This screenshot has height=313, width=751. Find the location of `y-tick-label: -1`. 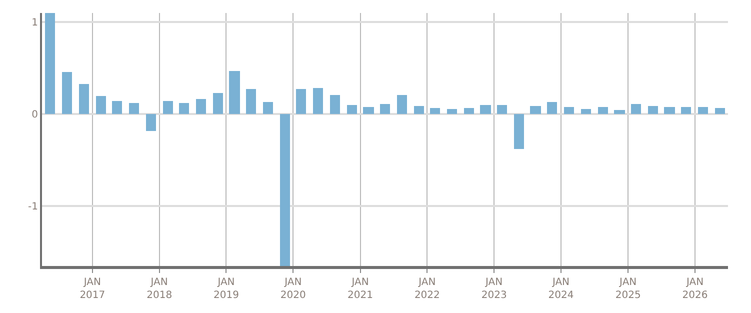

y-tick-label: -1 is located at coordinates (33, 207).